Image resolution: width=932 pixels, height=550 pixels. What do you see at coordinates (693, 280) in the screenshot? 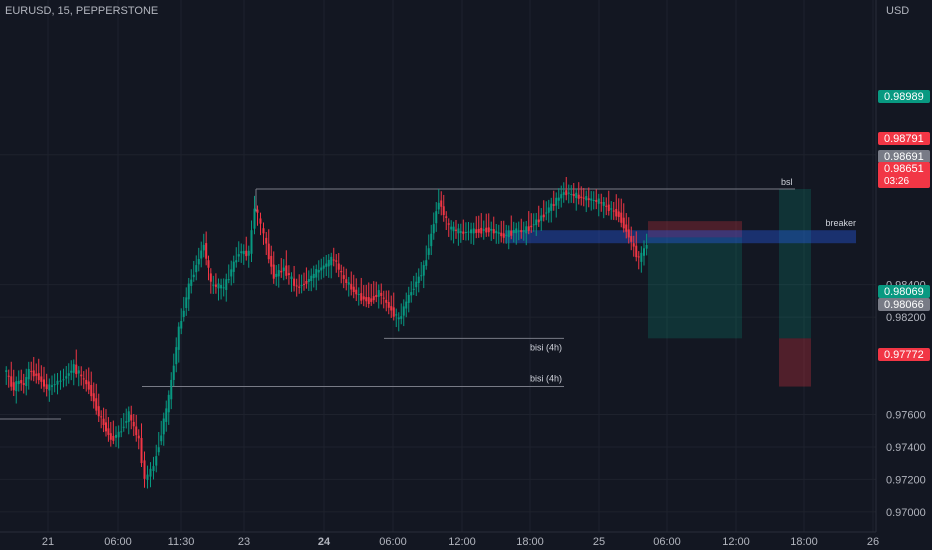
I see `annotation-labels: bsl breaker bisi (4h) bisi (4h)` at bounding box center [693, 280].